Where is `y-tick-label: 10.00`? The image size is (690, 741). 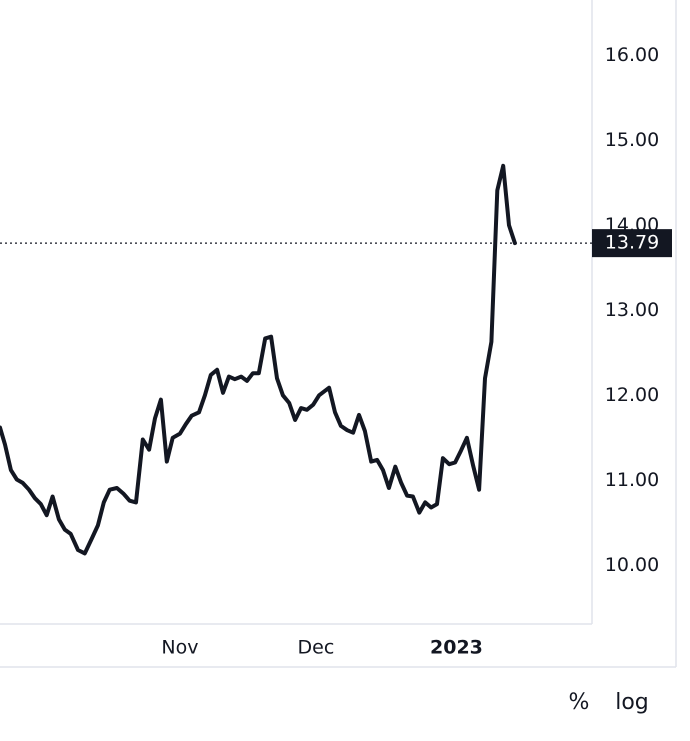
y-tick-label: 10.00 is located at coordinates (632, 565).